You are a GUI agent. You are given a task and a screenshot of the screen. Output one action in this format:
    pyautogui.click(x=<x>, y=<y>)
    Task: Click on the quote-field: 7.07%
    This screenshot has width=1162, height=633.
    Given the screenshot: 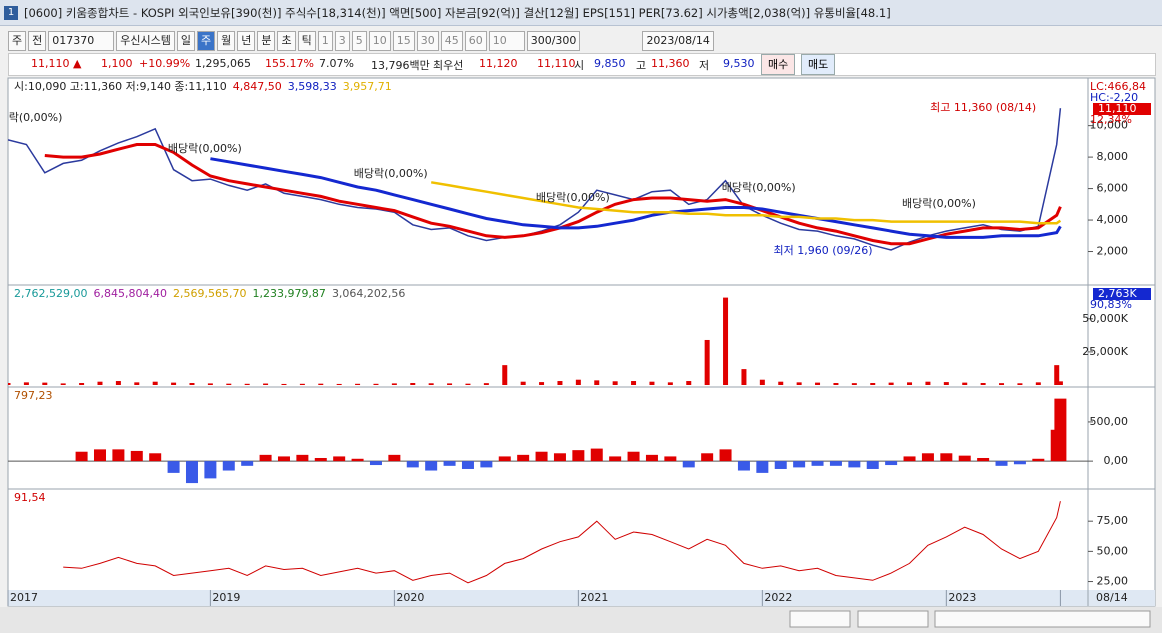 What is the action you would take?
    pyautogui.click(x=336, y=63)
    